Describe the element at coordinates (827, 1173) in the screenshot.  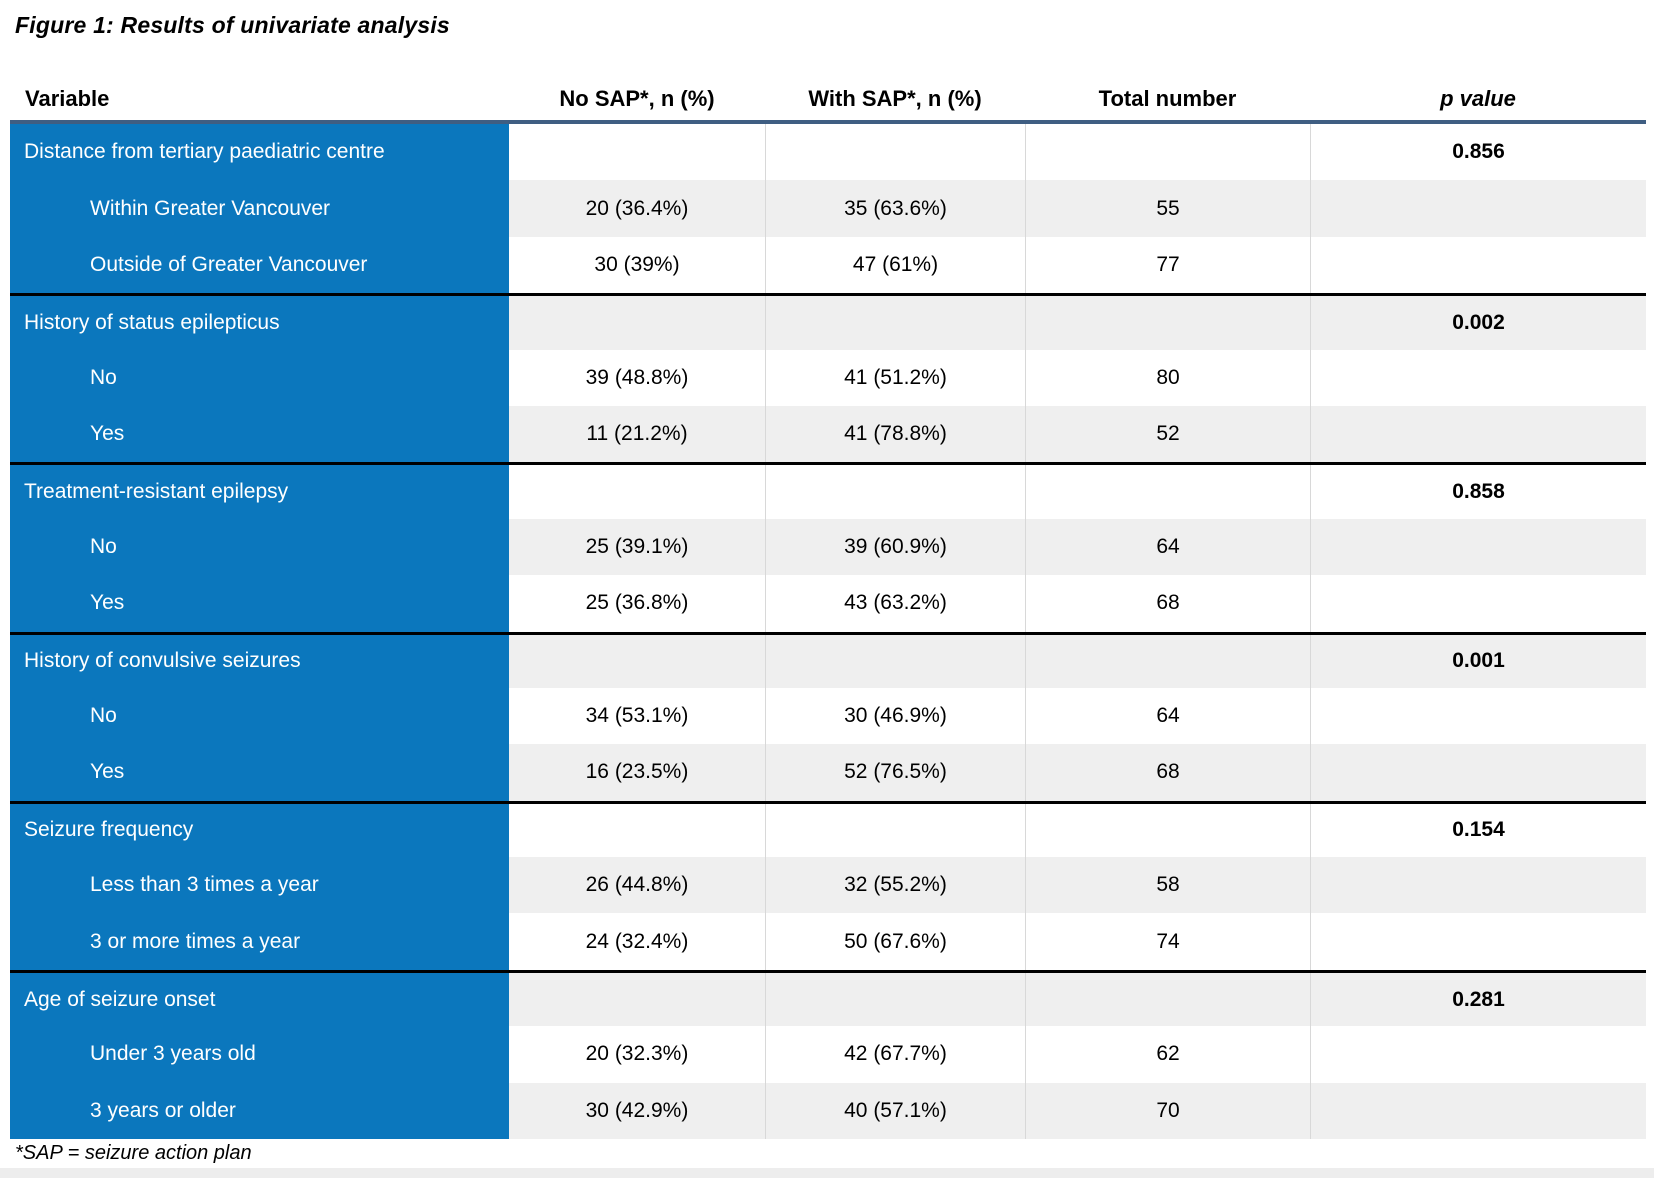
I see `bottom-strip` at that location.